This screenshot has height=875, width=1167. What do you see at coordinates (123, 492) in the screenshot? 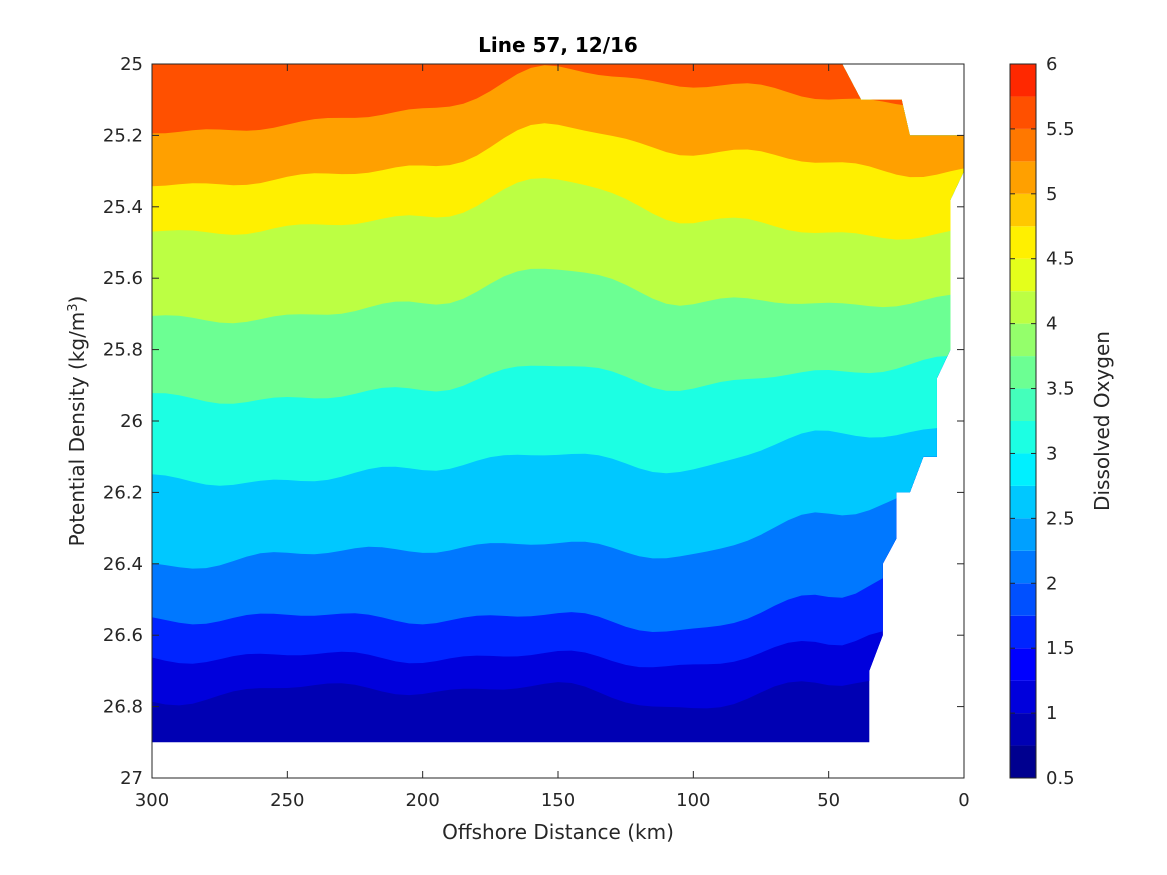
I see `y-tick-label: 26.2` at bounding box center [123, 492].